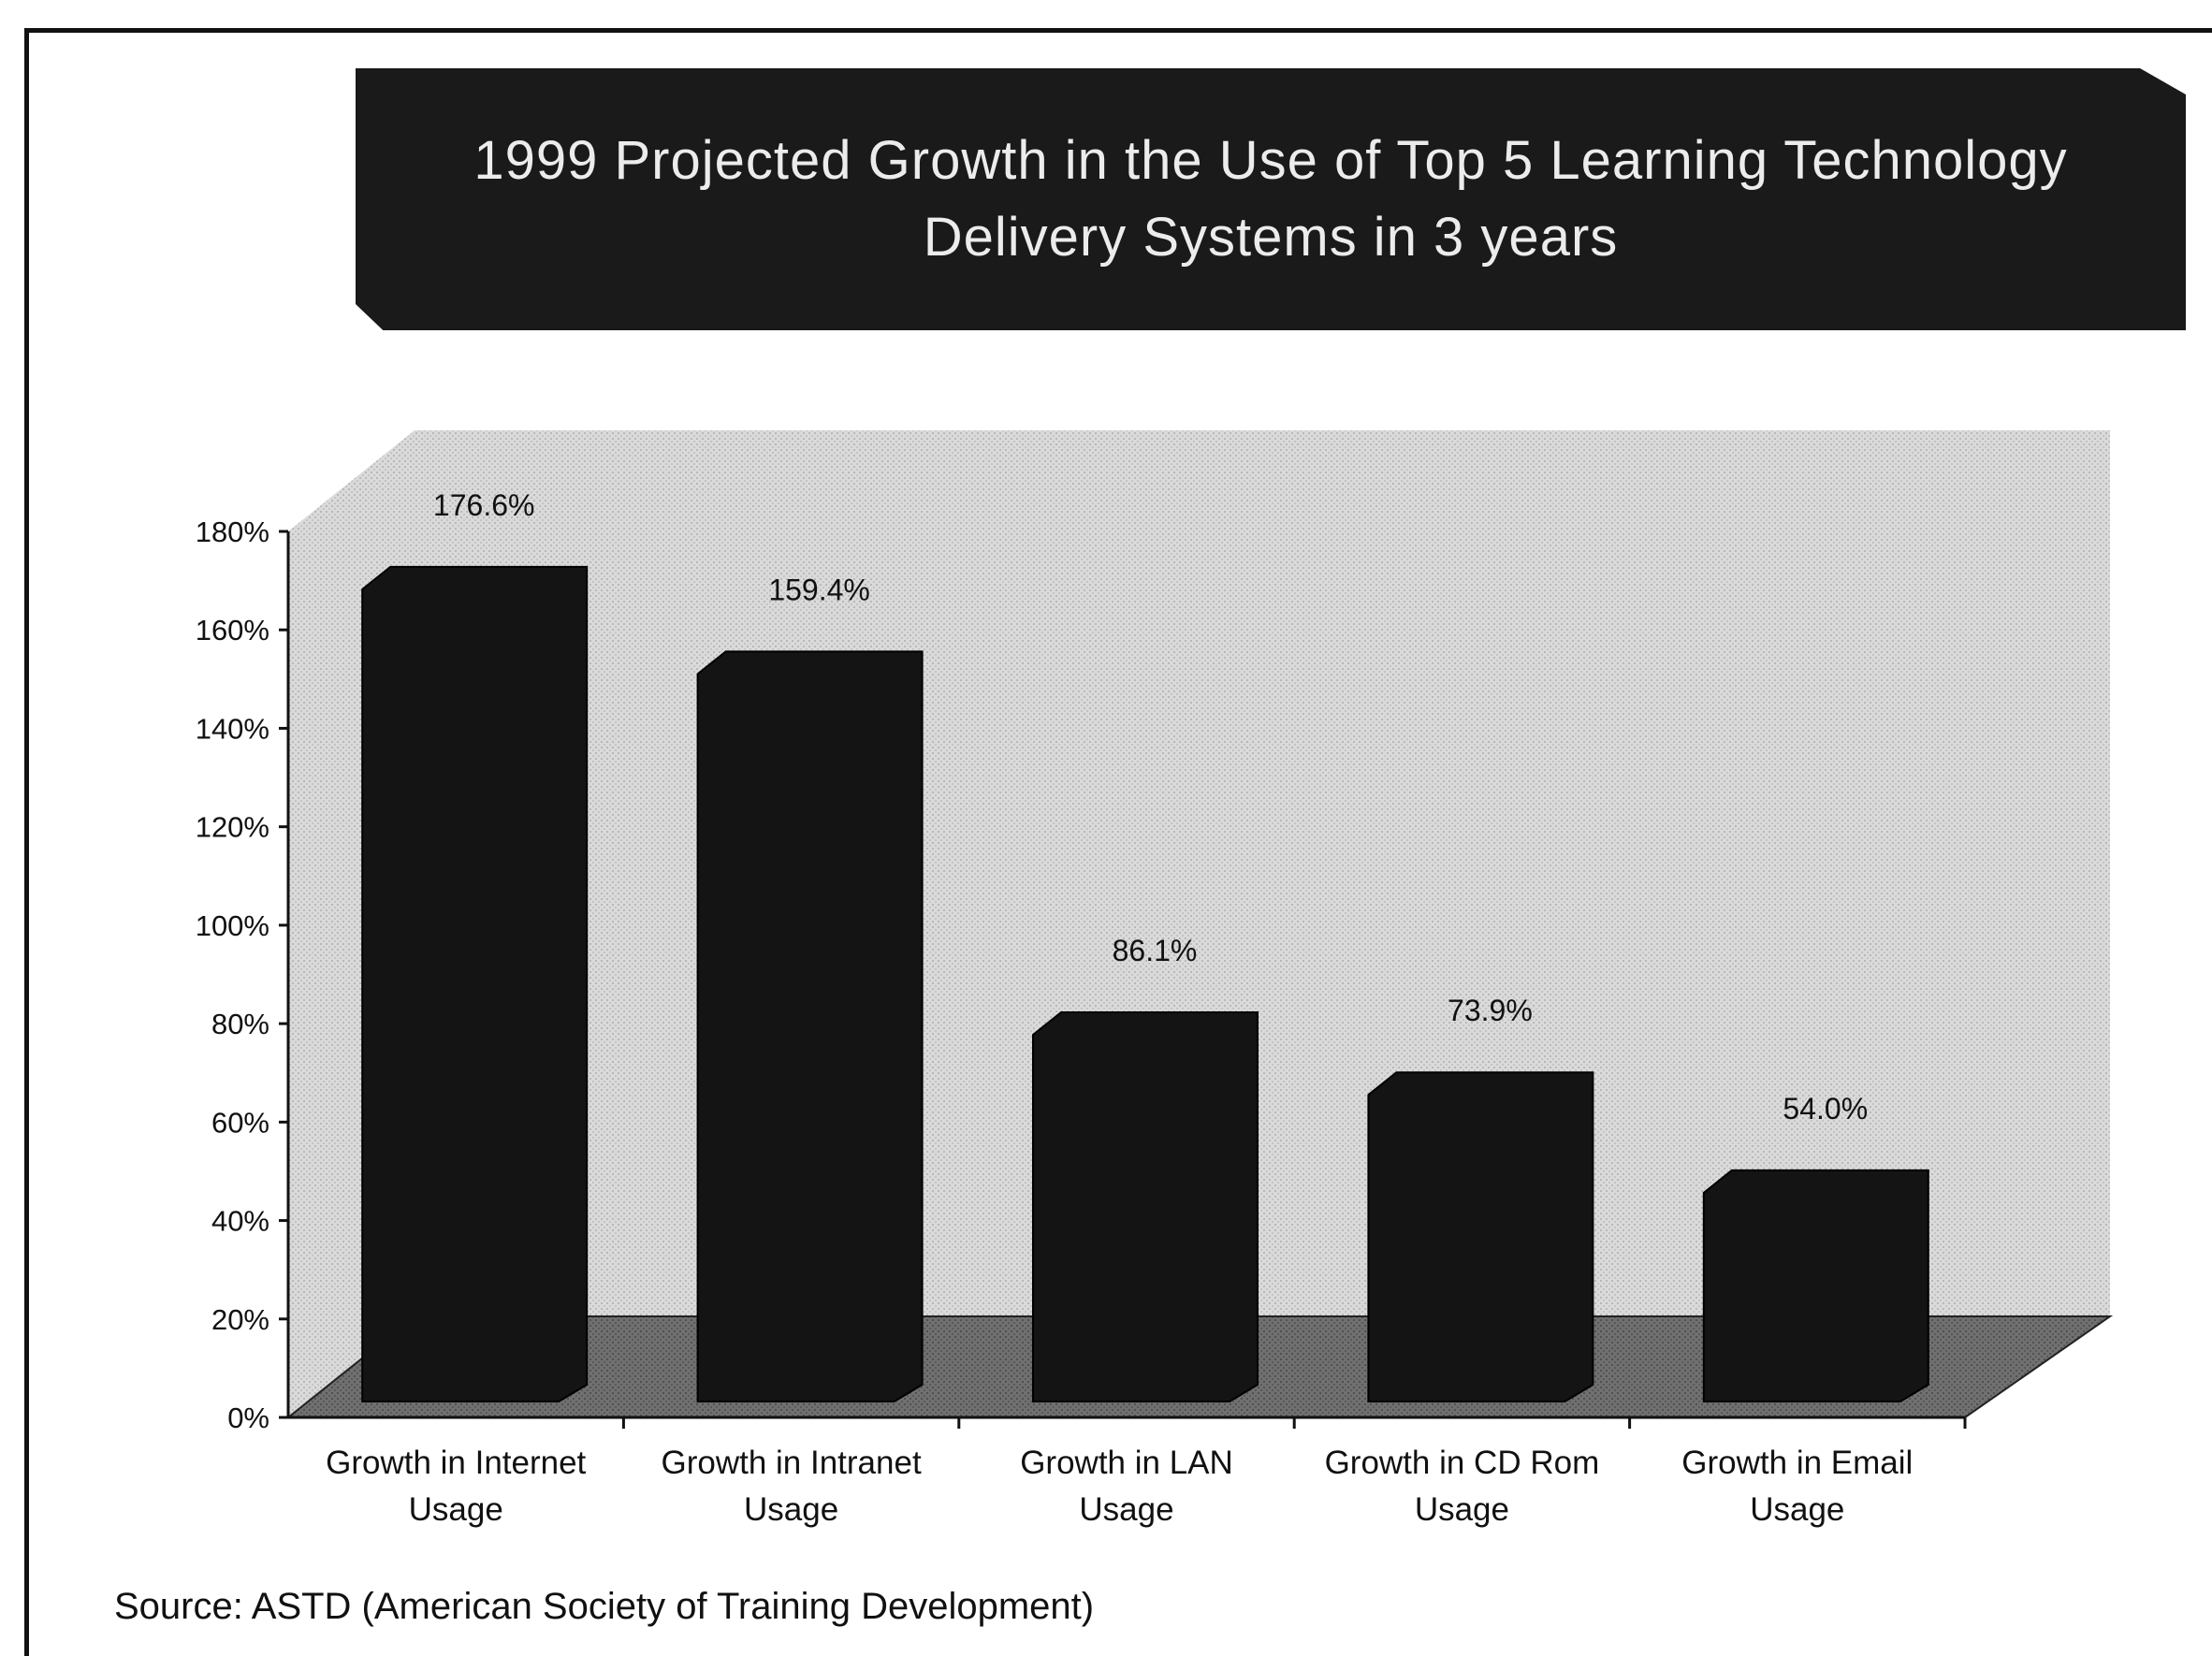 The width and height of the screenshot is (2212, 1656). I want to click on data-label: 176.6%, so click(484, 505).